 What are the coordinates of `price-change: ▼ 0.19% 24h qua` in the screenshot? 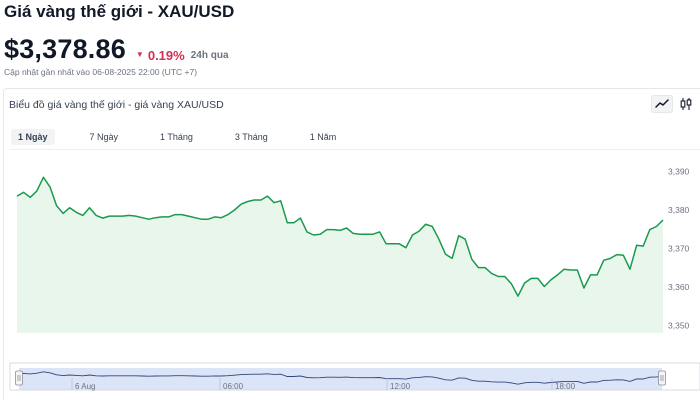 It's located at (182, 55).